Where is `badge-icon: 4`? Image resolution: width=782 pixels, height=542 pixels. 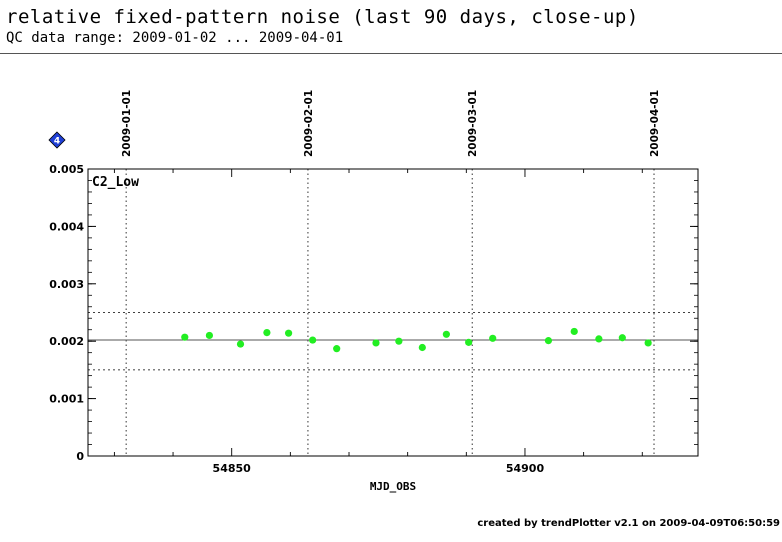 badge-icon: 4 is located at coordinates (57, 140).